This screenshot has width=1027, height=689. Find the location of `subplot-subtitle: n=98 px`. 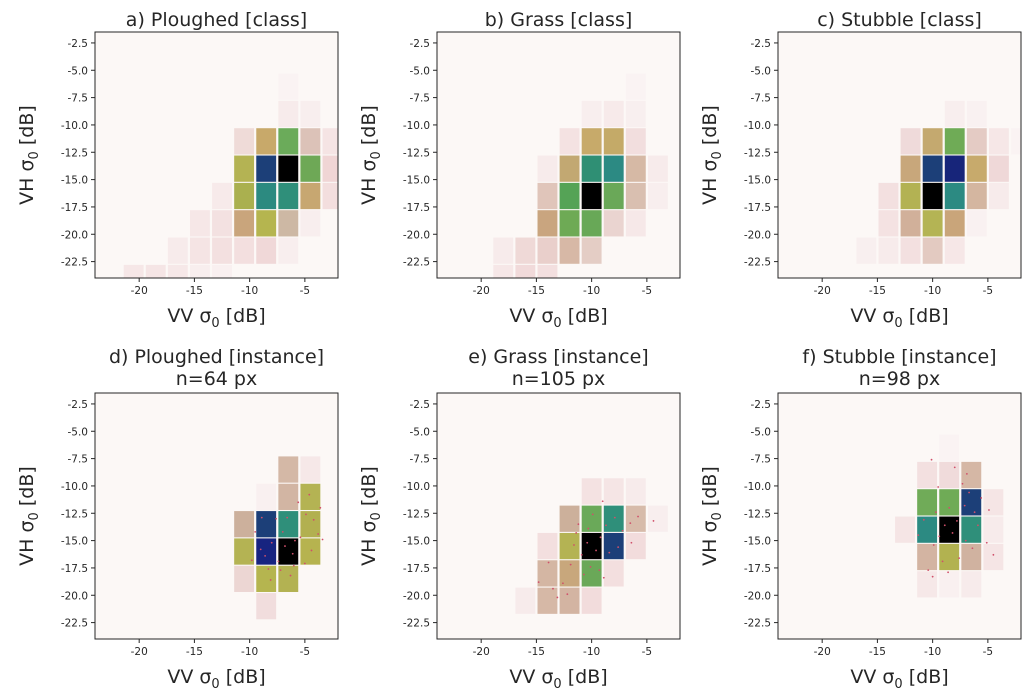

subplot-subtitle: n=98 px is located at coordinates (899, 379).